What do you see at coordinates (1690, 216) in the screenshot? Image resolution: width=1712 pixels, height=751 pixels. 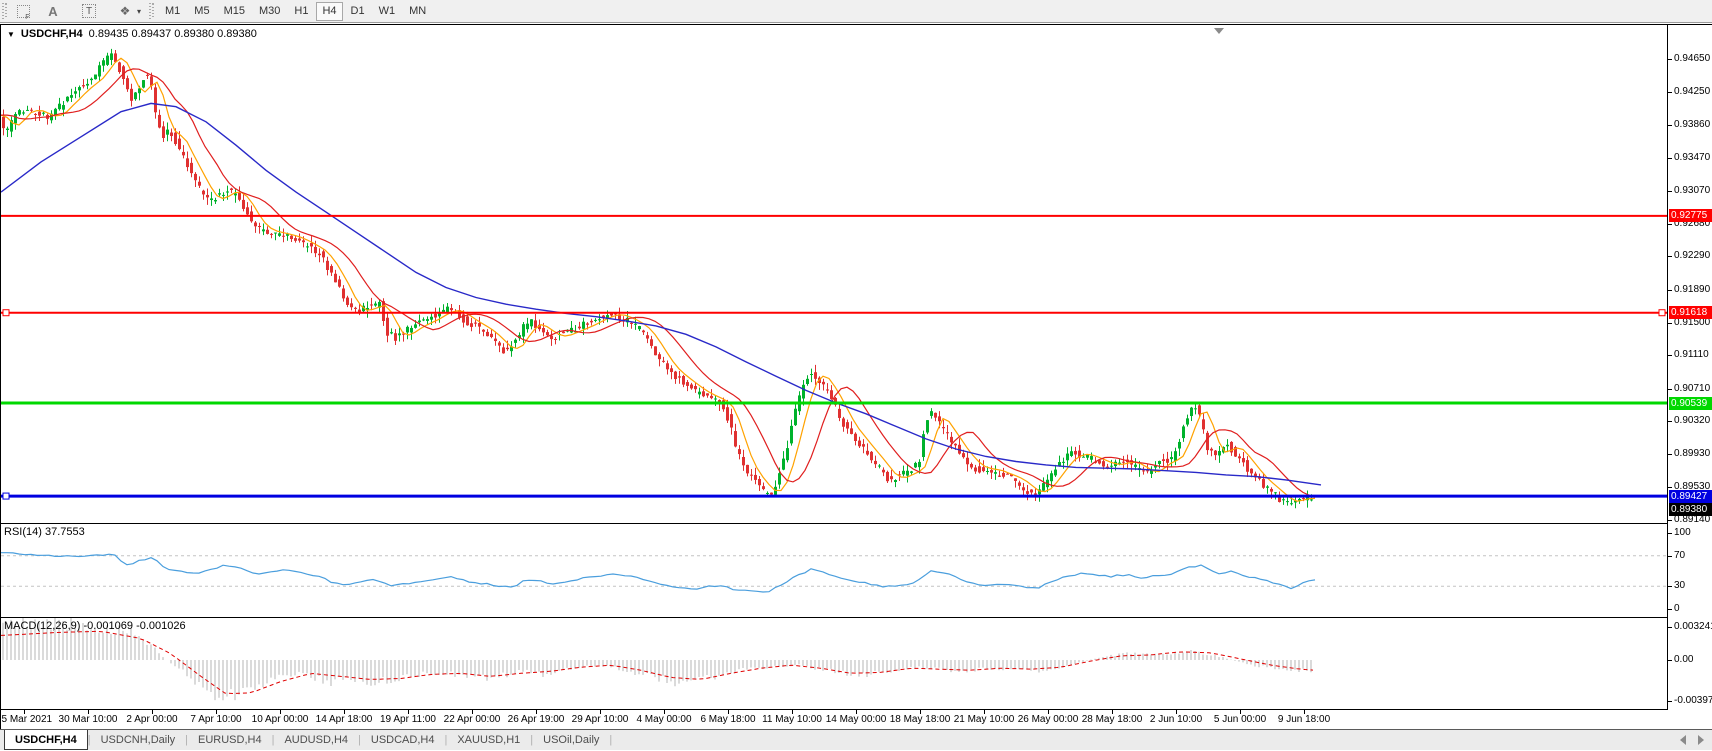 I see `hline-price-label: 0.92775` at bounding box center [1690, 216].